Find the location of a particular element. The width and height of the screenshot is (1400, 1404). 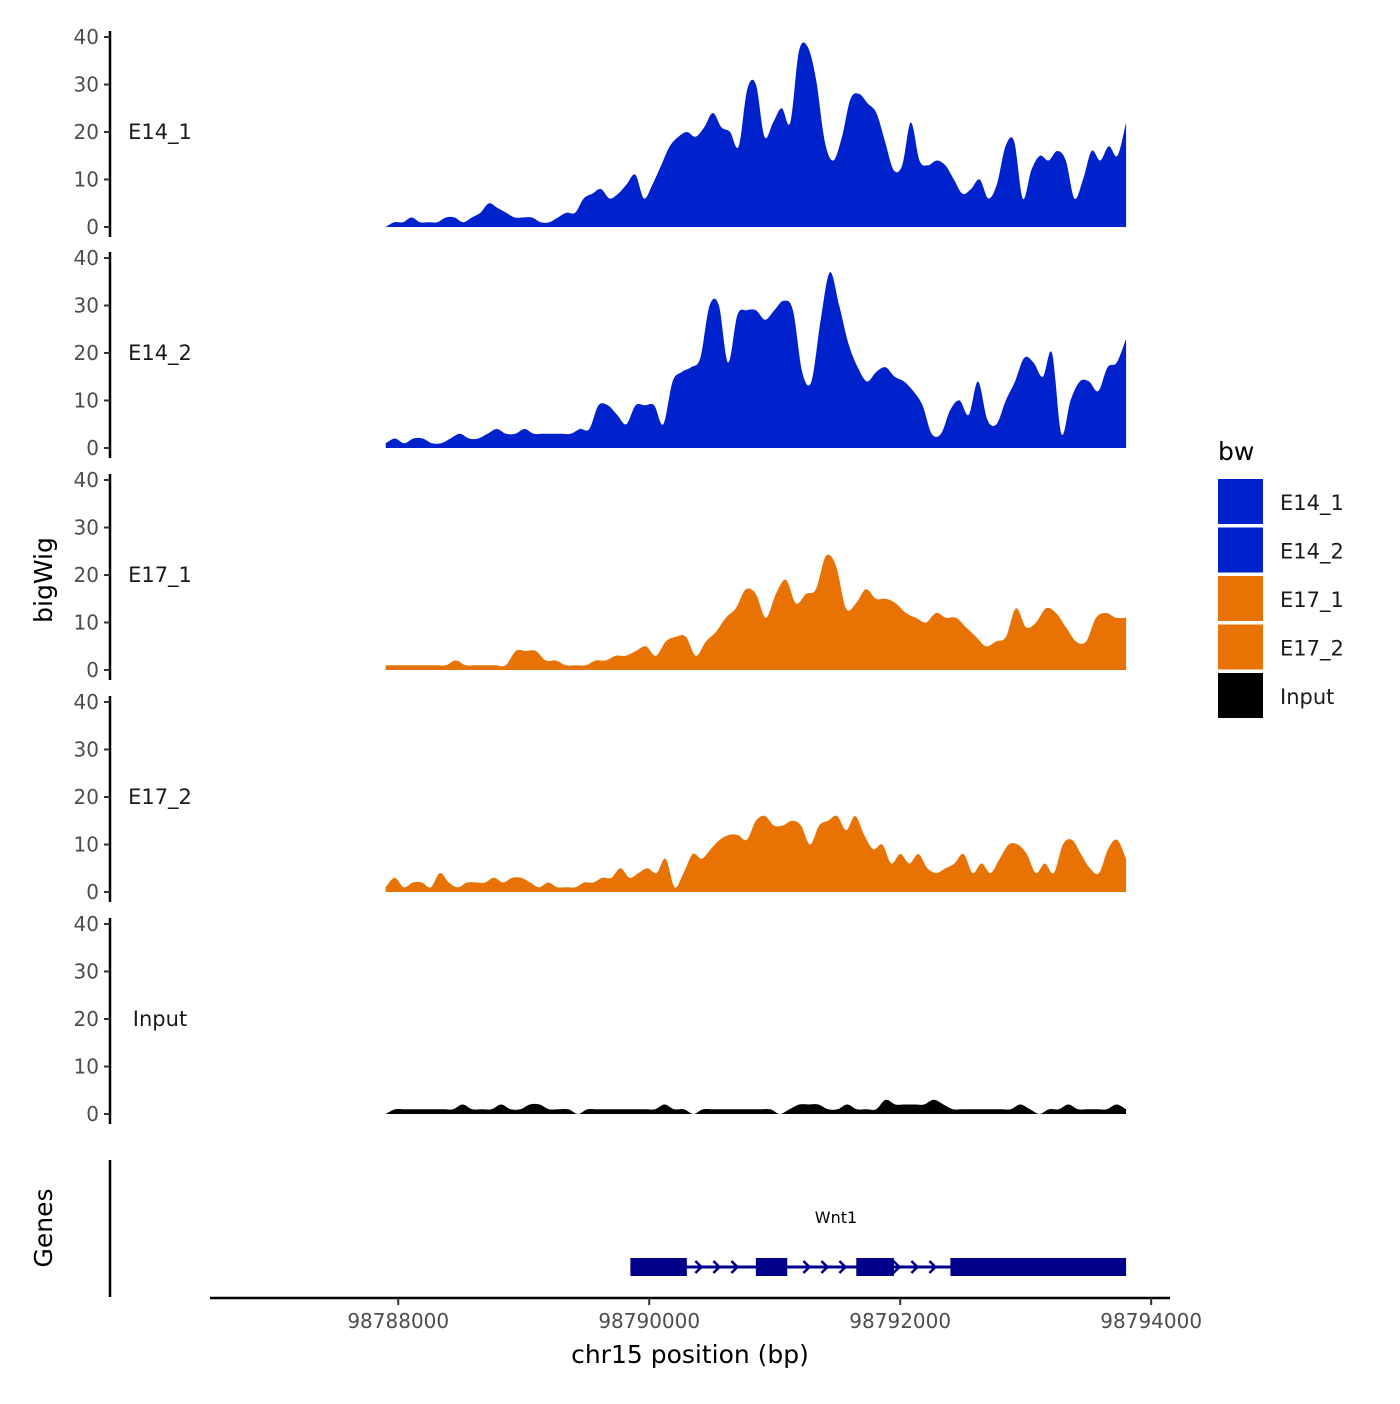

legend-label: E14_2 is located at coordinates (1312, 552).